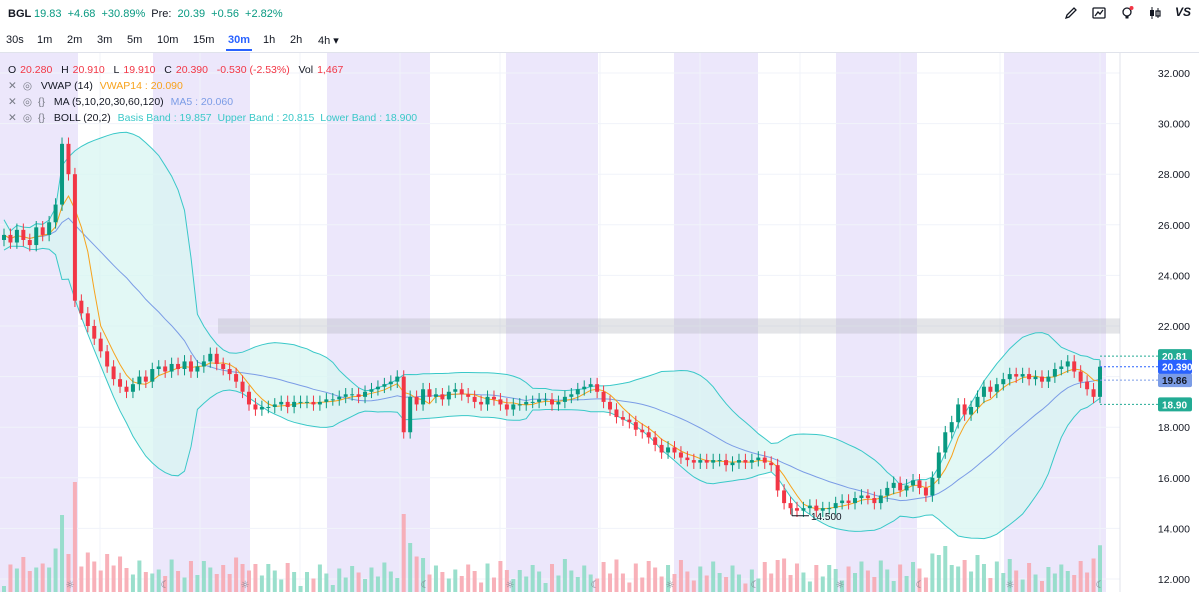  Describe the element at coordinates (1174, 125) in the screenshot. I see `y-tick-label: 30.000` at that location.